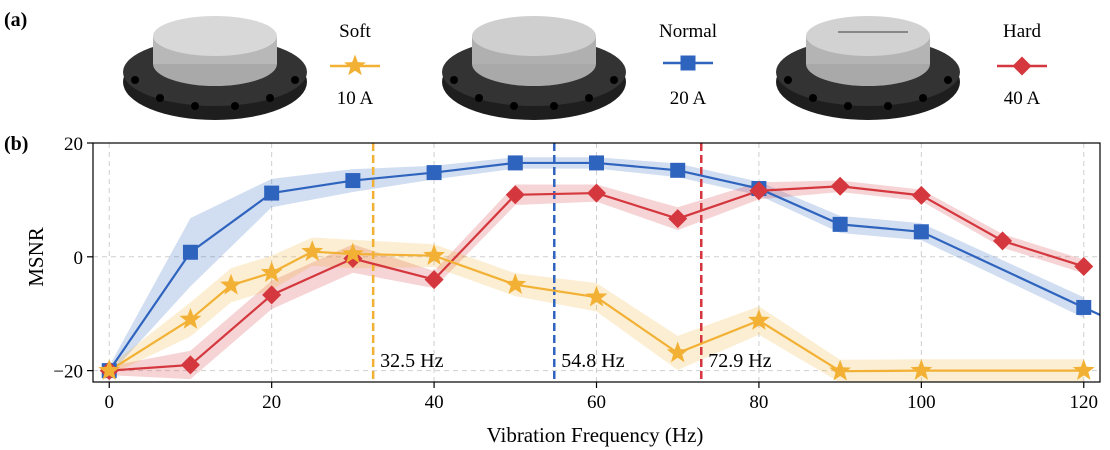 The width and height of the screenshot is (1110, 450). Describe the element at coordinates (215, 68) in the screenshot. I see `hardware-photo-soft` at that location.